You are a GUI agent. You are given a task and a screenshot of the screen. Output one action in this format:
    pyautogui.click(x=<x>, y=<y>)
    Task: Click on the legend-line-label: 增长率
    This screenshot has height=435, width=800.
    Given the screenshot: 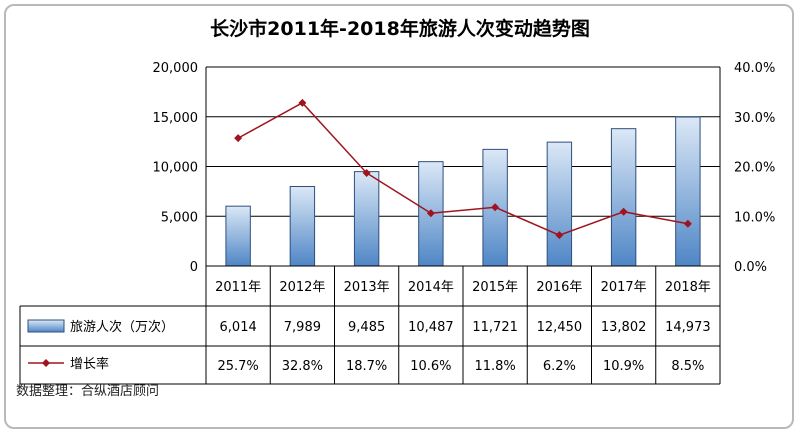 What is the action you would take?
    pyautogui.click(x=89, y=364)
    